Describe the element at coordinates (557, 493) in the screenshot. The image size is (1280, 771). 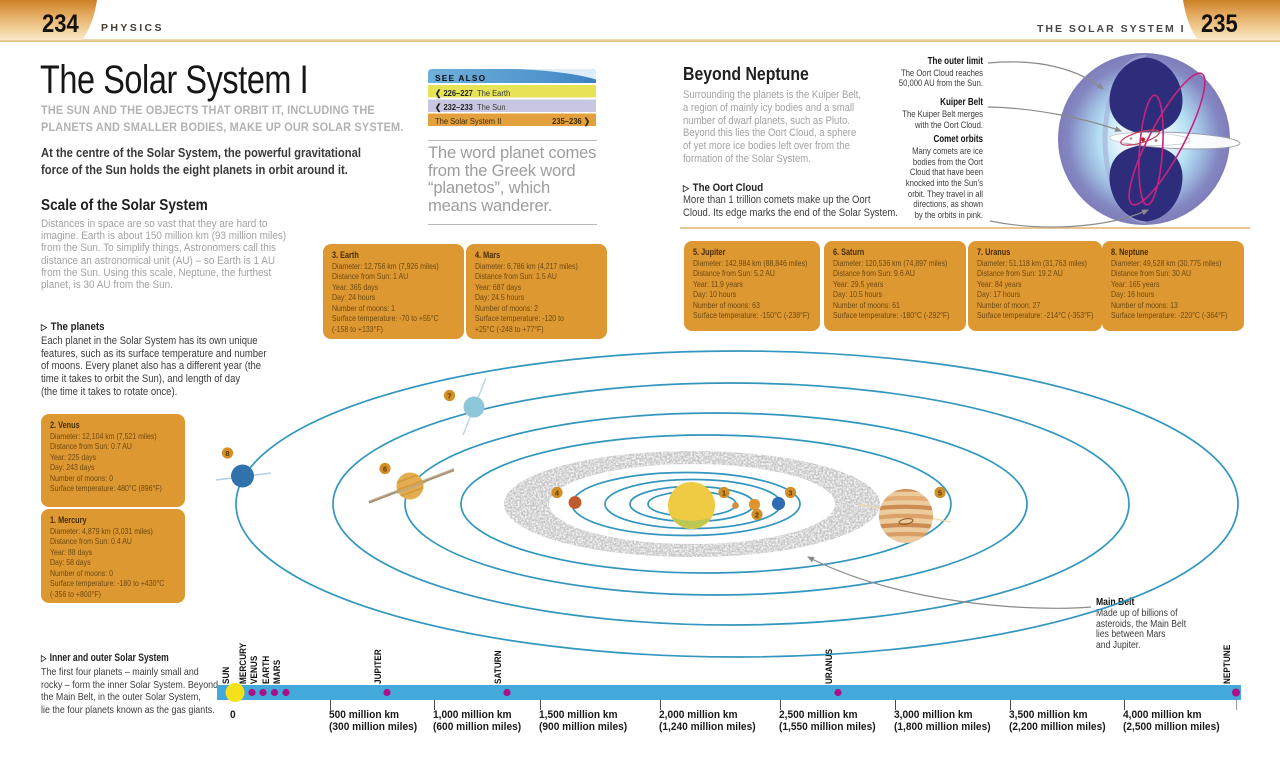
I see `svg-text: 4` at that location.